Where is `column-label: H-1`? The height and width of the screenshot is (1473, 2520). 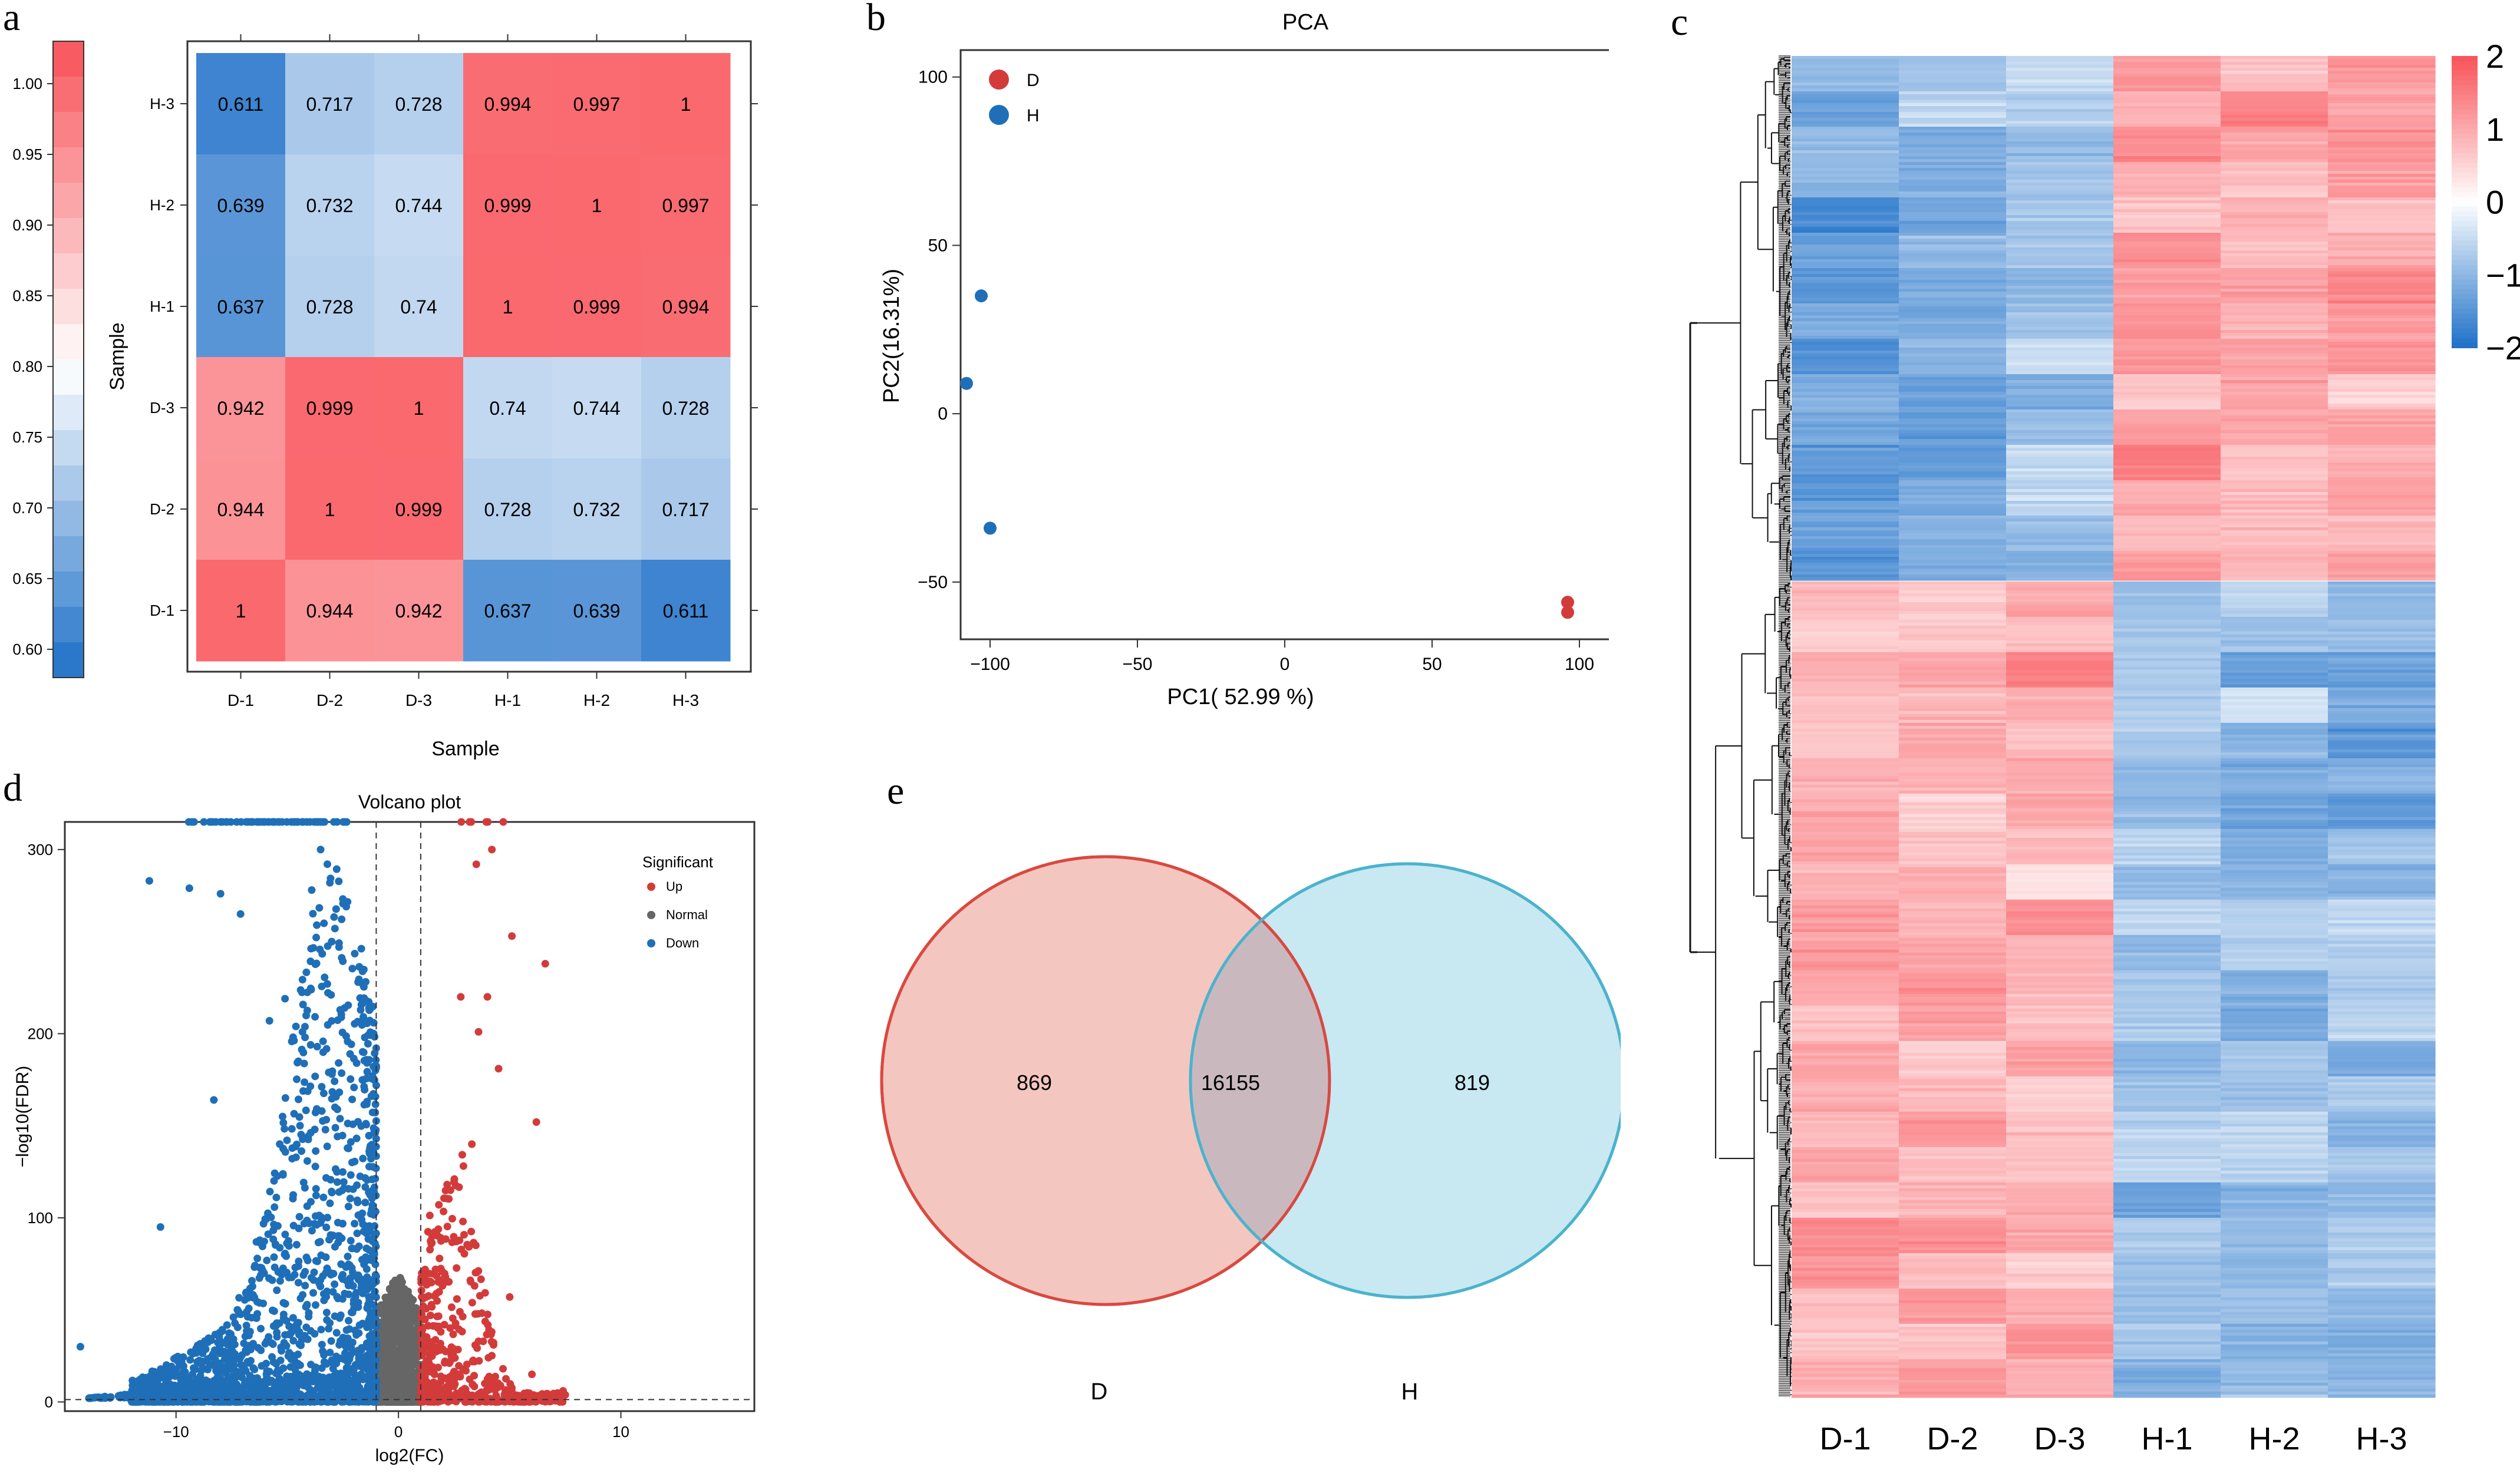
column-label: H-1 is located at coordinates (2166, 1439).